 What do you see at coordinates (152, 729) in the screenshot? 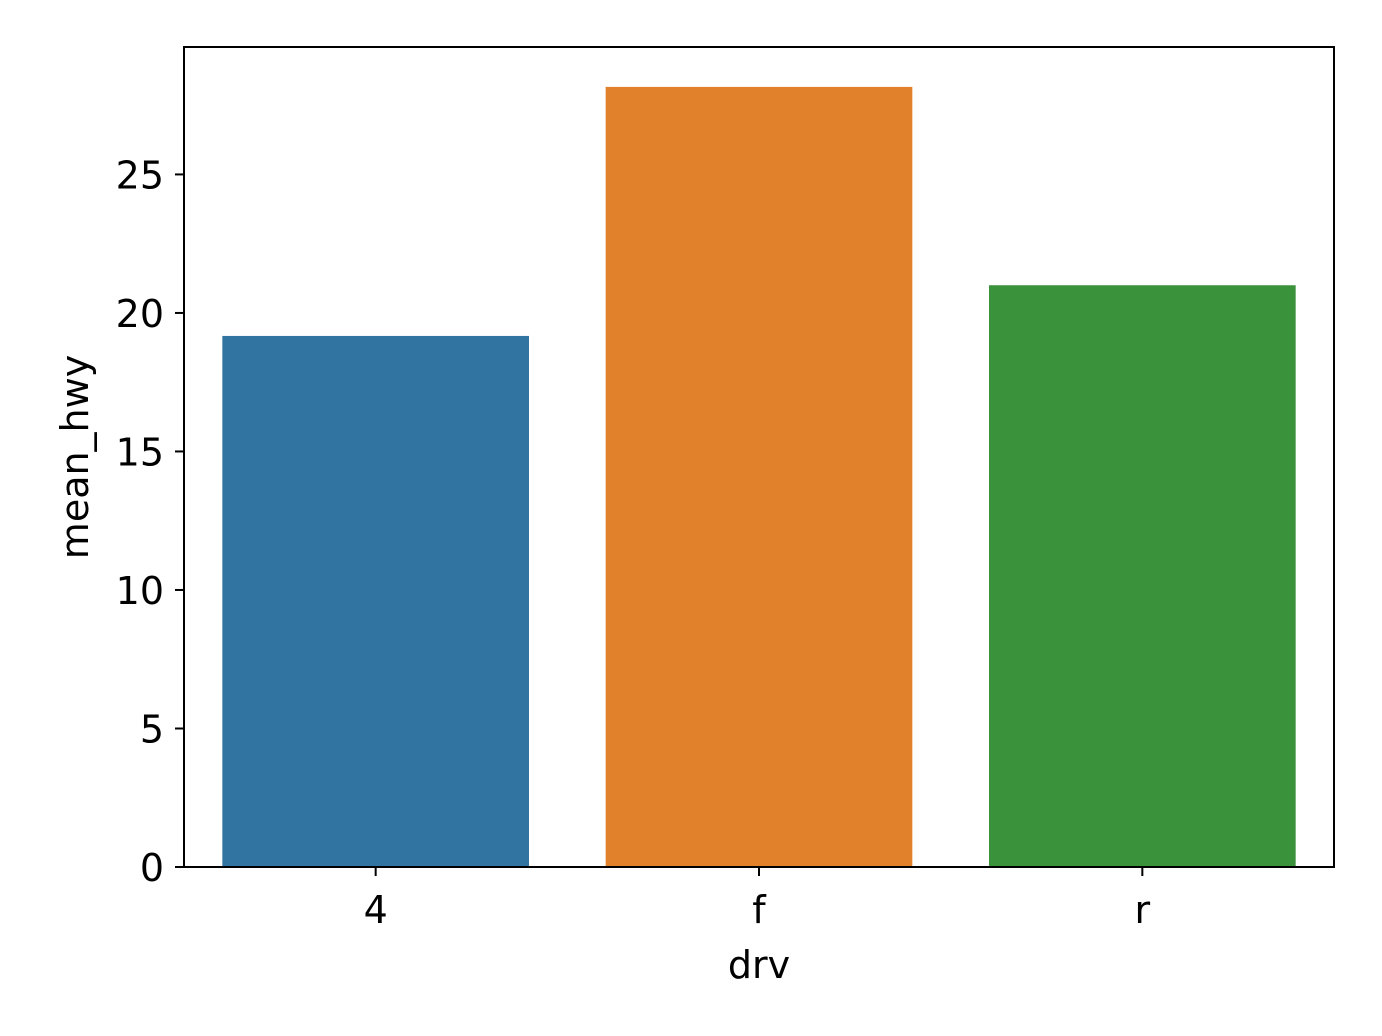
I see `y-tick-label: 5` at bounding box center [152, 729].